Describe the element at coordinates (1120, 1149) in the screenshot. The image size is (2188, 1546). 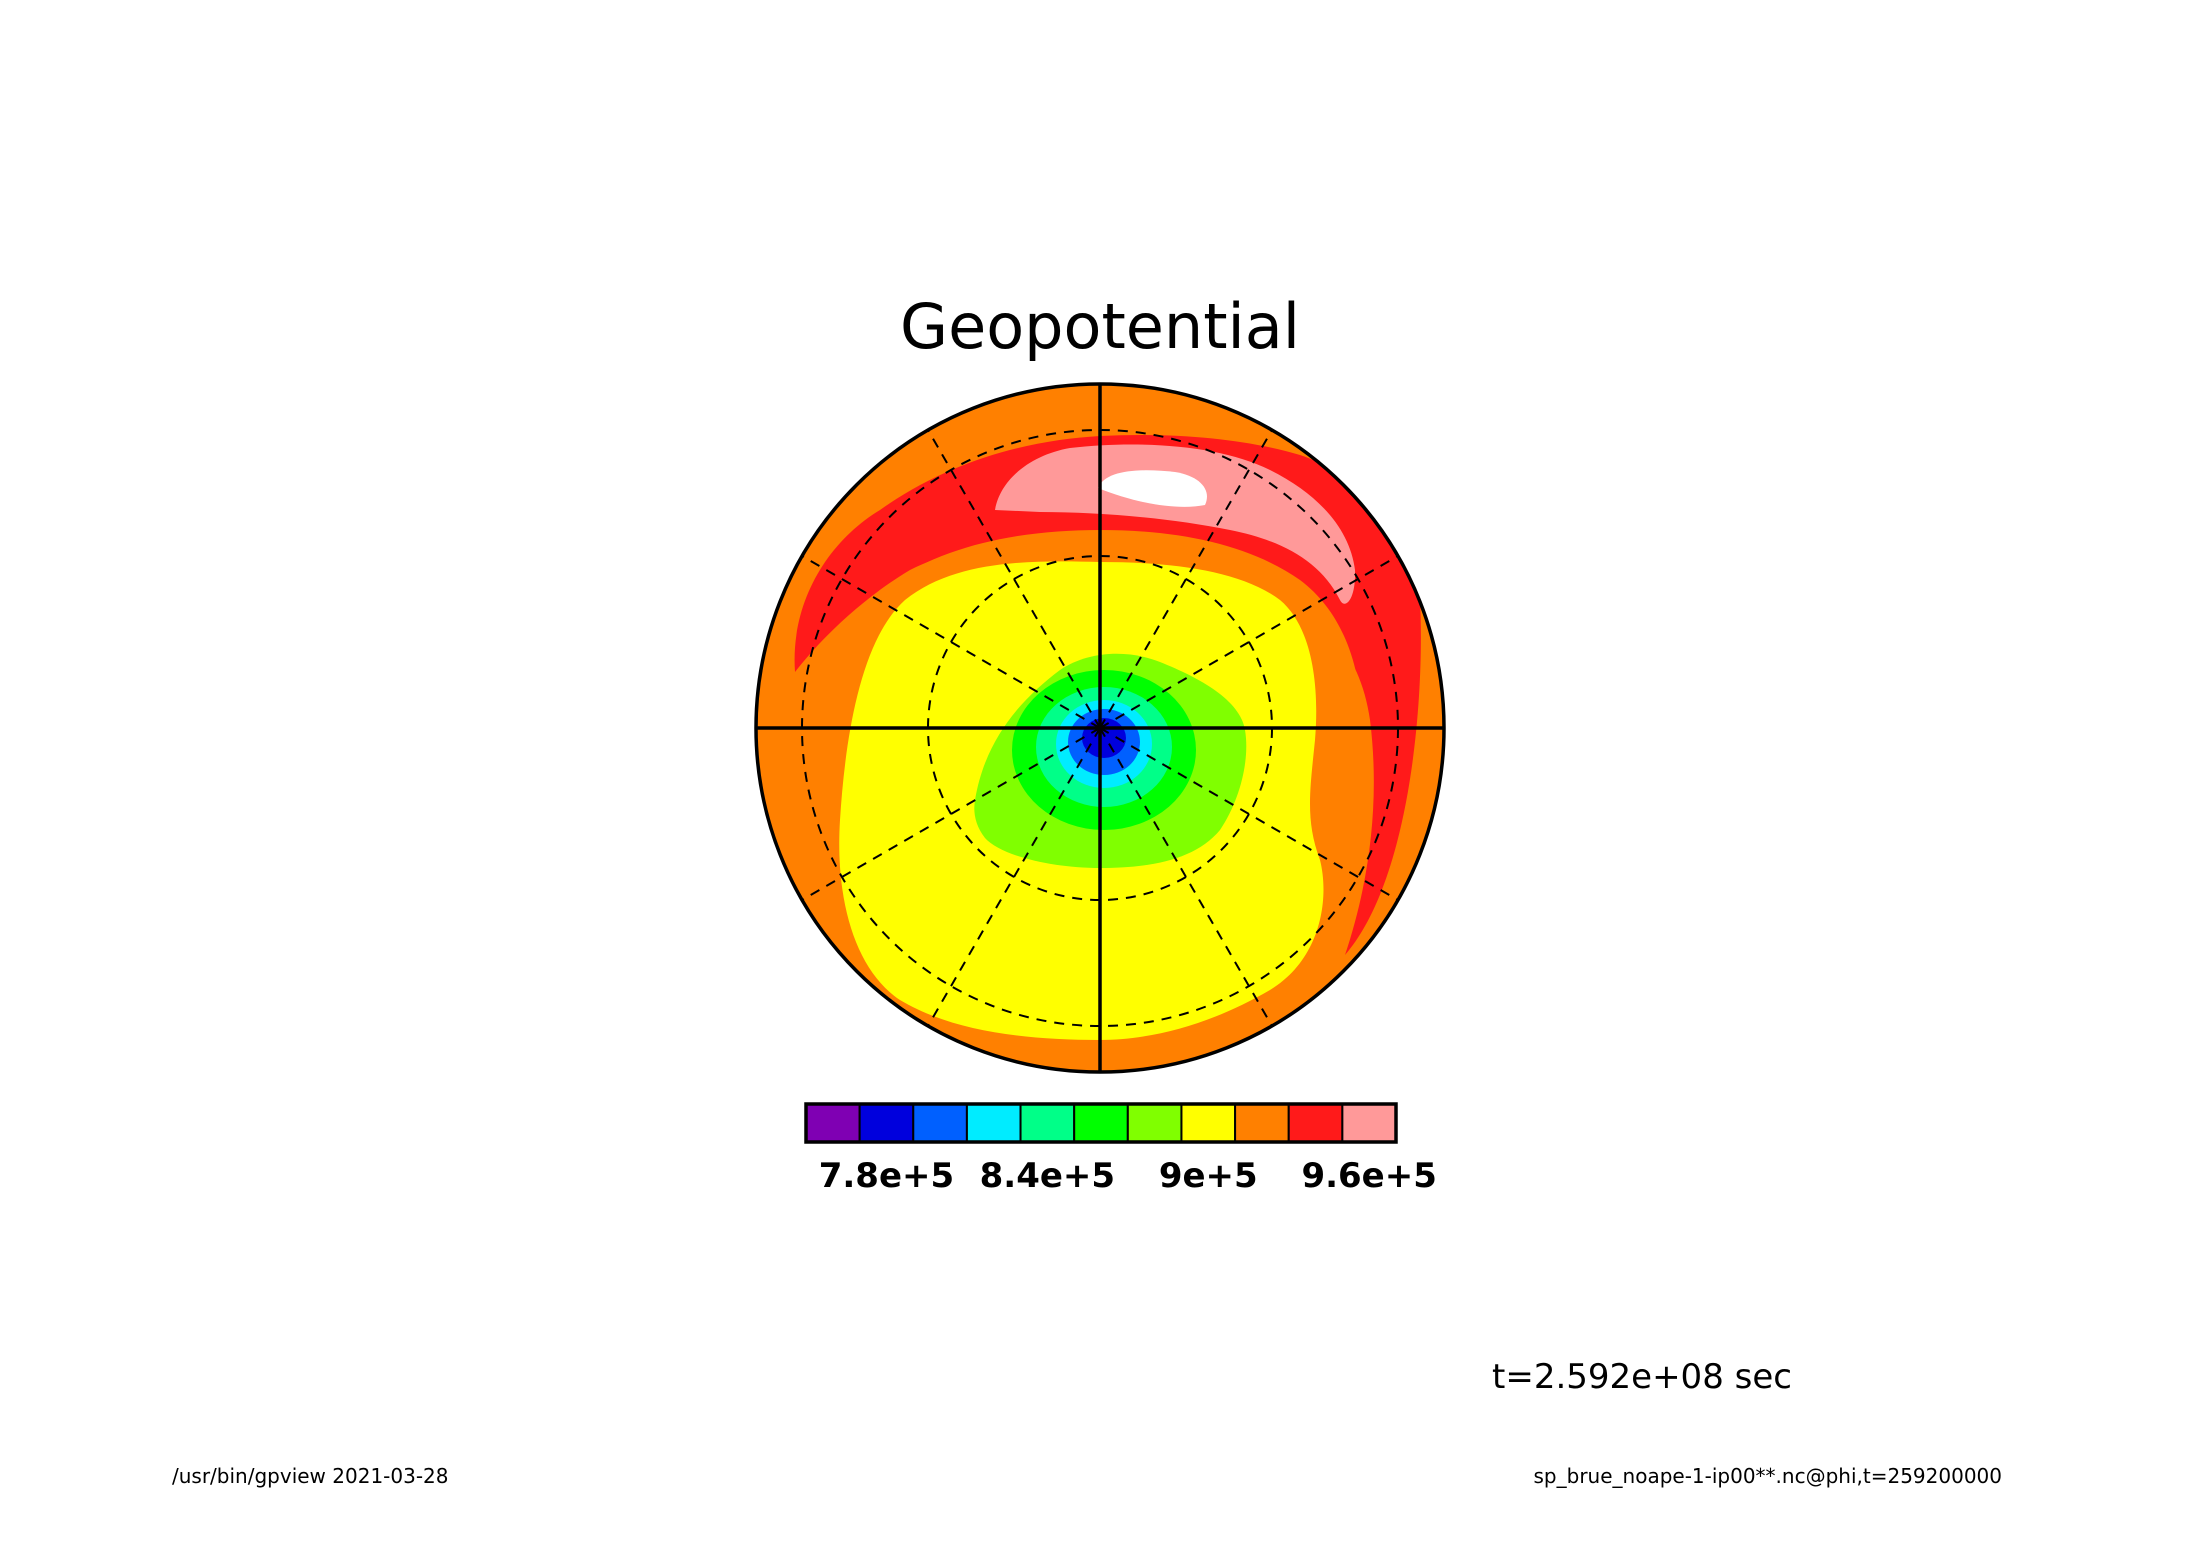
I see `colorbar: 7.8e+5 8.4e+5 9e+5 9.6e+5` at that location.